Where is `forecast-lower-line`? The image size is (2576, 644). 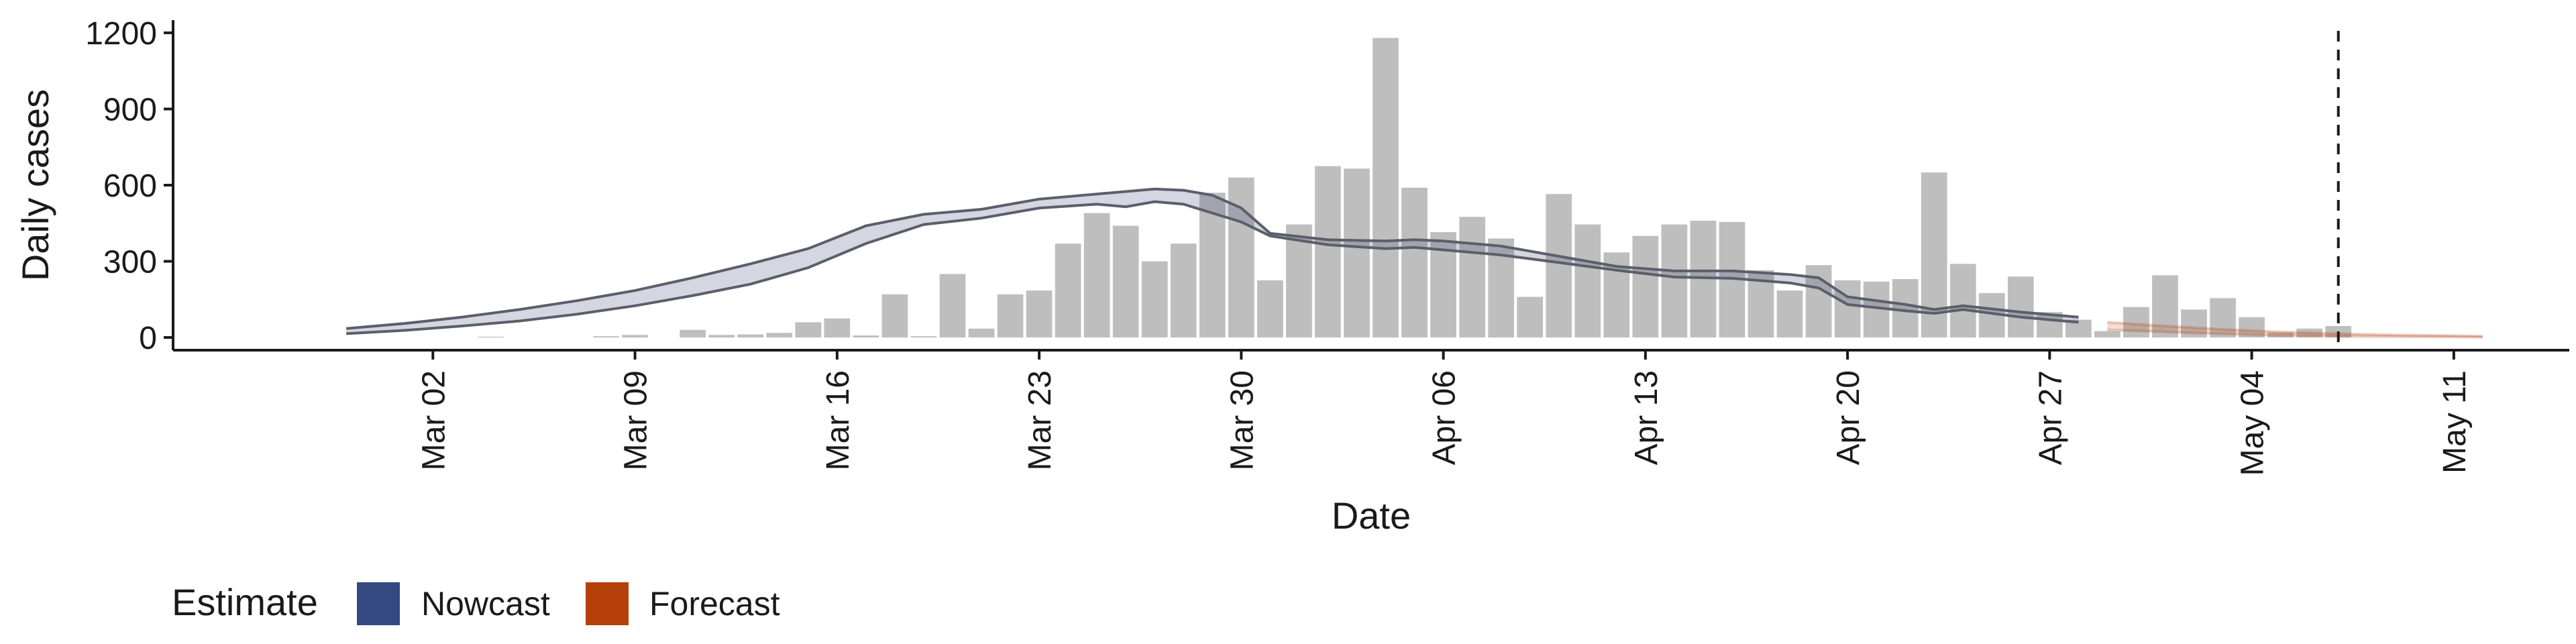
forecast-lower-line is located at coordinates (2295, 333).